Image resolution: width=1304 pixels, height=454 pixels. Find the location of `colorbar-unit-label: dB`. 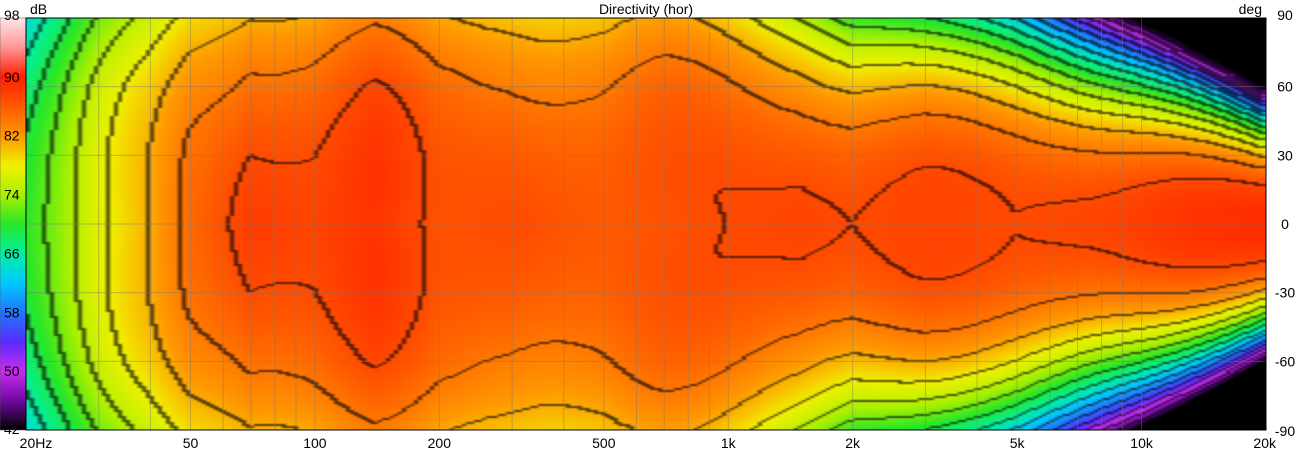

colorbar-unit-label: dB is located at coordinates (38, 9).